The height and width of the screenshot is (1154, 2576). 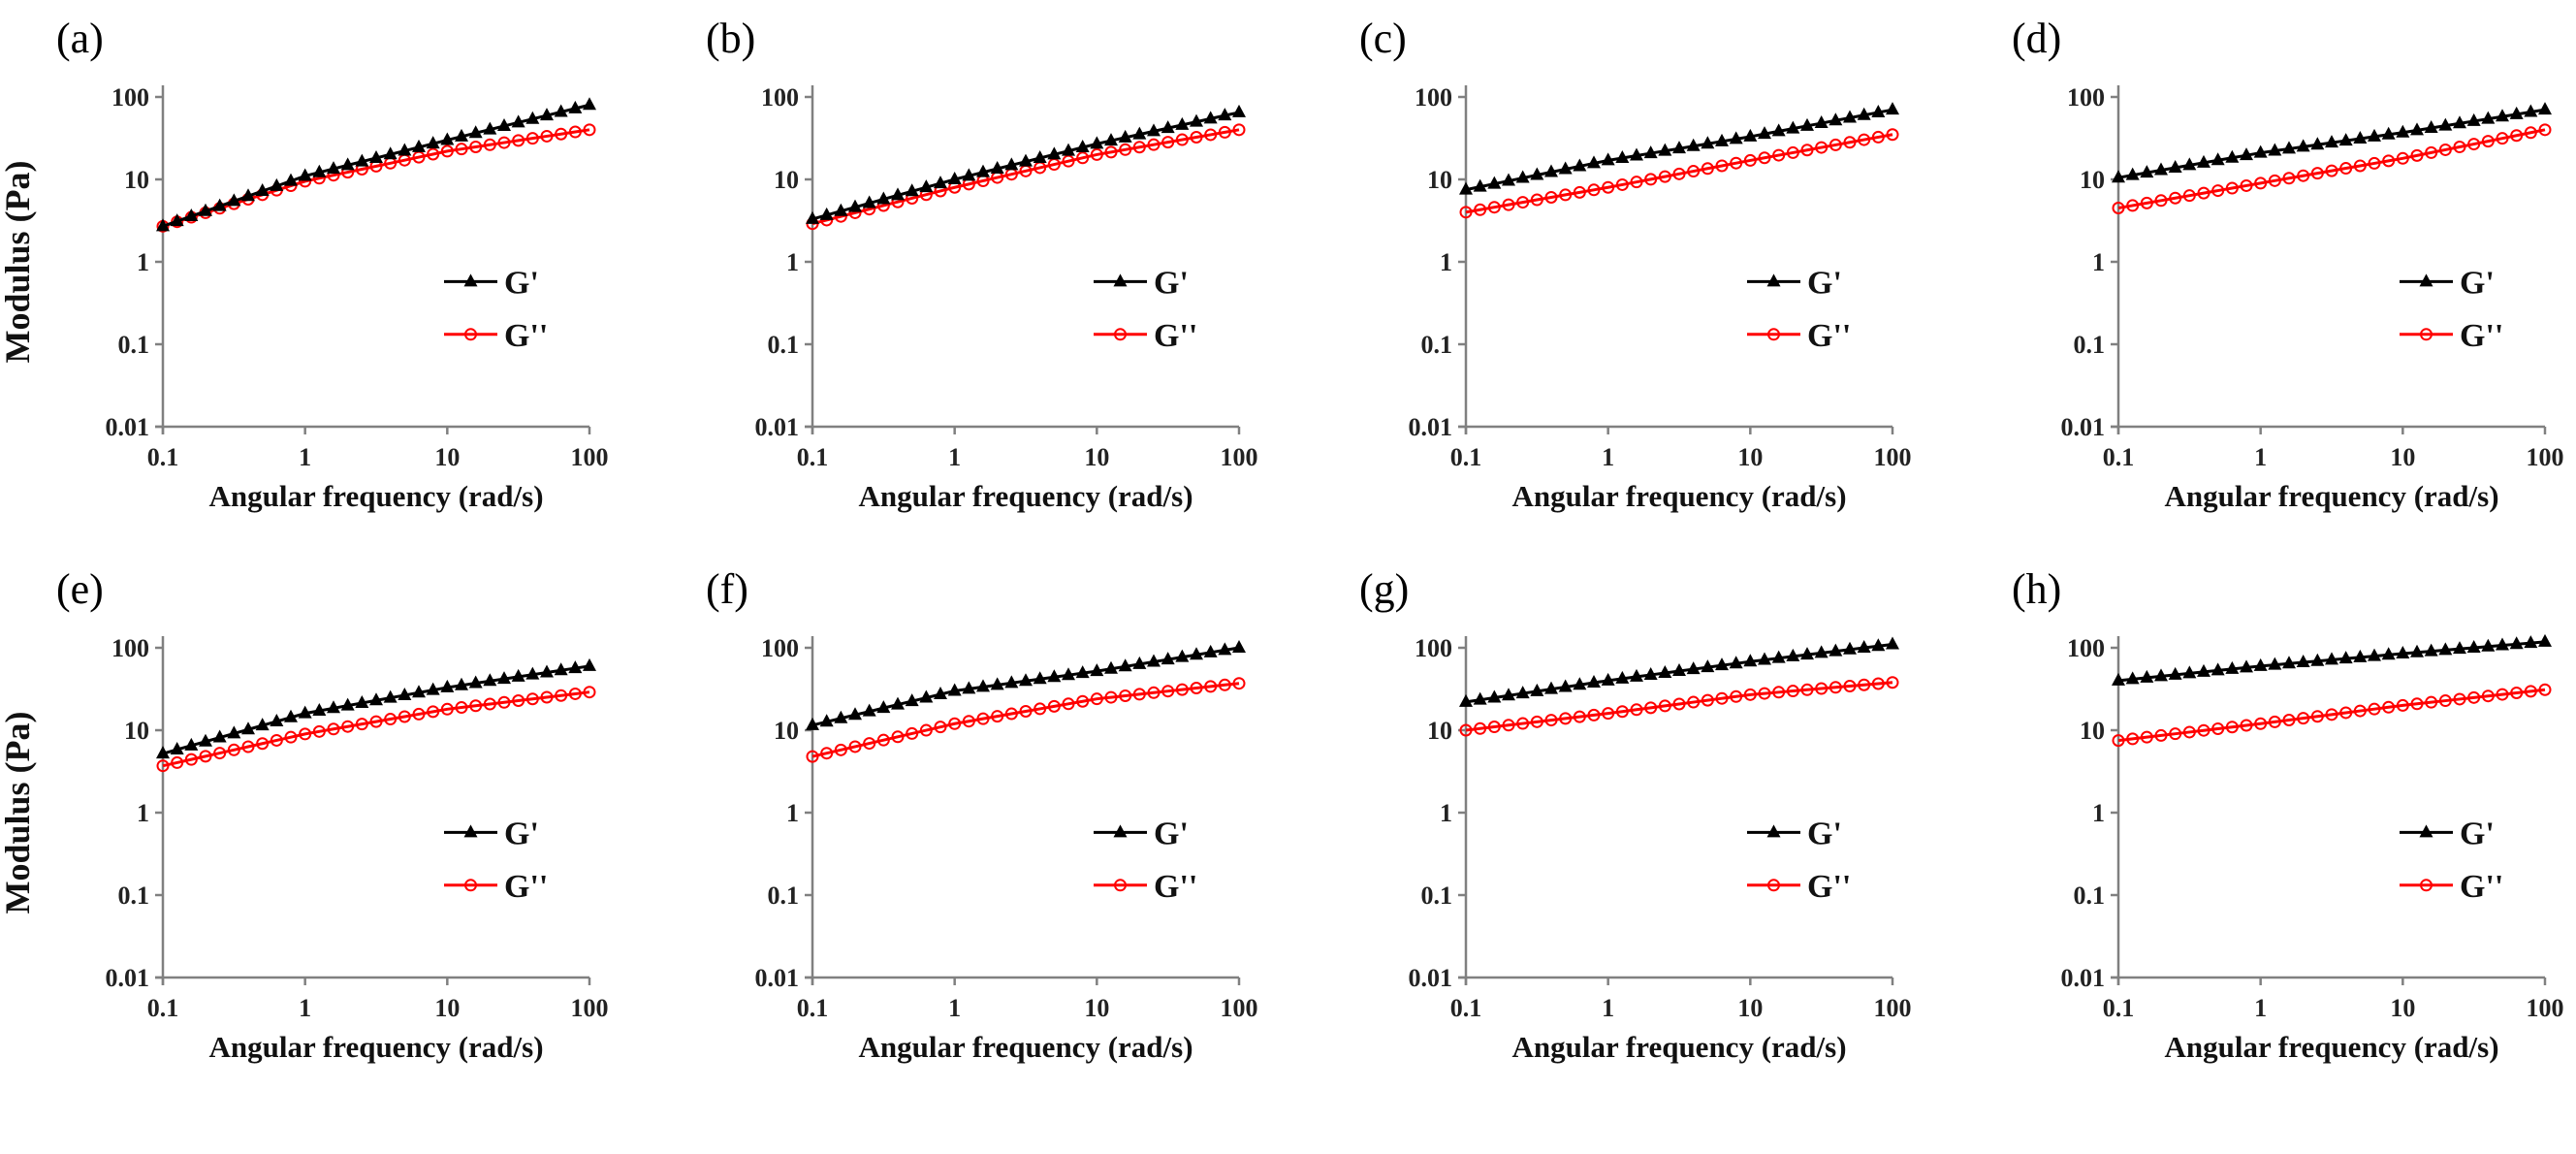 What do you see at coordinates (2332, 168) in the screenshot?
I see `series-g-double-prime` at bounding box center [2332, 168].